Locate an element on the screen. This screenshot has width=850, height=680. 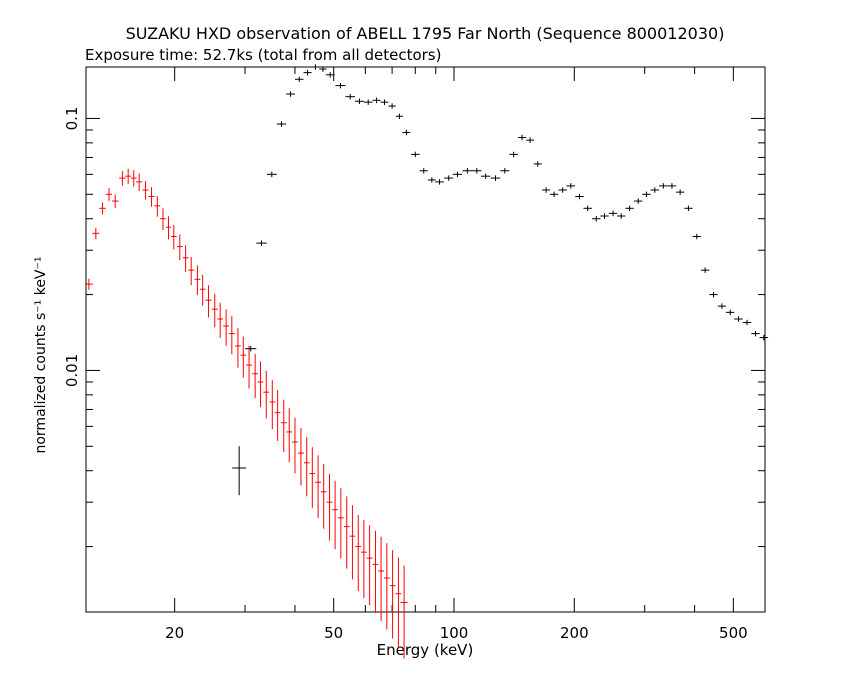
x-tick-label: 100 is located at coordinates (454, 633).